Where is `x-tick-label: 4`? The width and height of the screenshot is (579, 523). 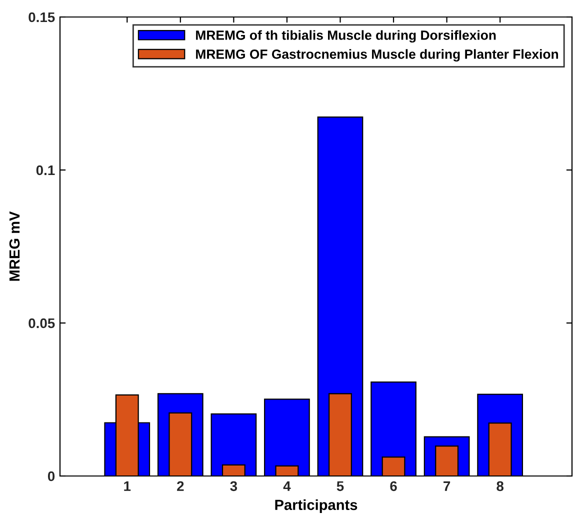 x-tick-label: 4 is located at coordinates (287, 486).